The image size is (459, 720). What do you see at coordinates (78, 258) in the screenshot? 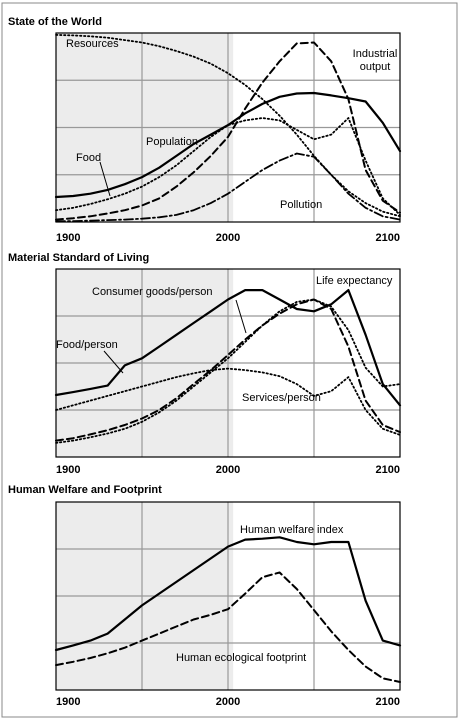
I see `chart-title: Material Standard of Living` at bounding box center [78, 258].